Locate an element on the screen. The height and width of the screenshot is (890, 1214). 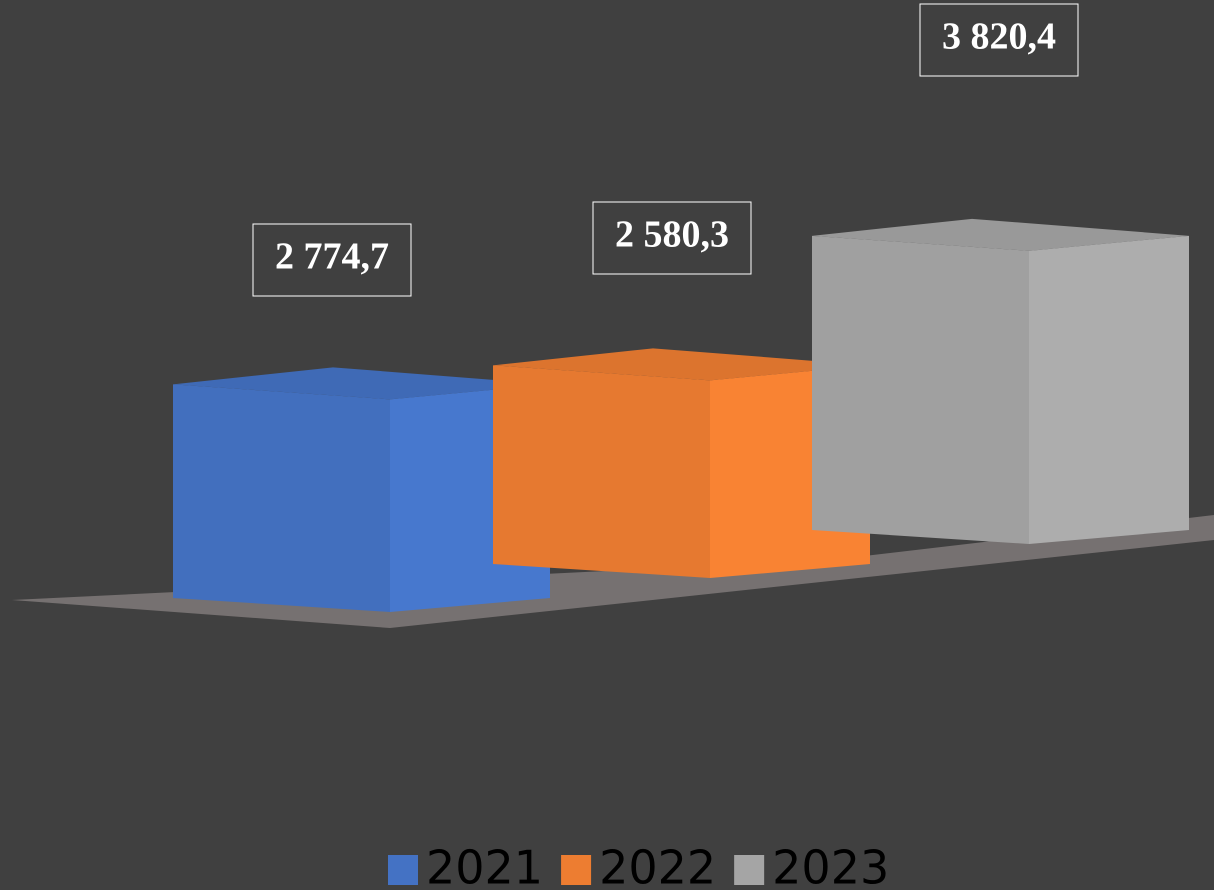
legend-label: 2022 is located at coordinates (657, 865).